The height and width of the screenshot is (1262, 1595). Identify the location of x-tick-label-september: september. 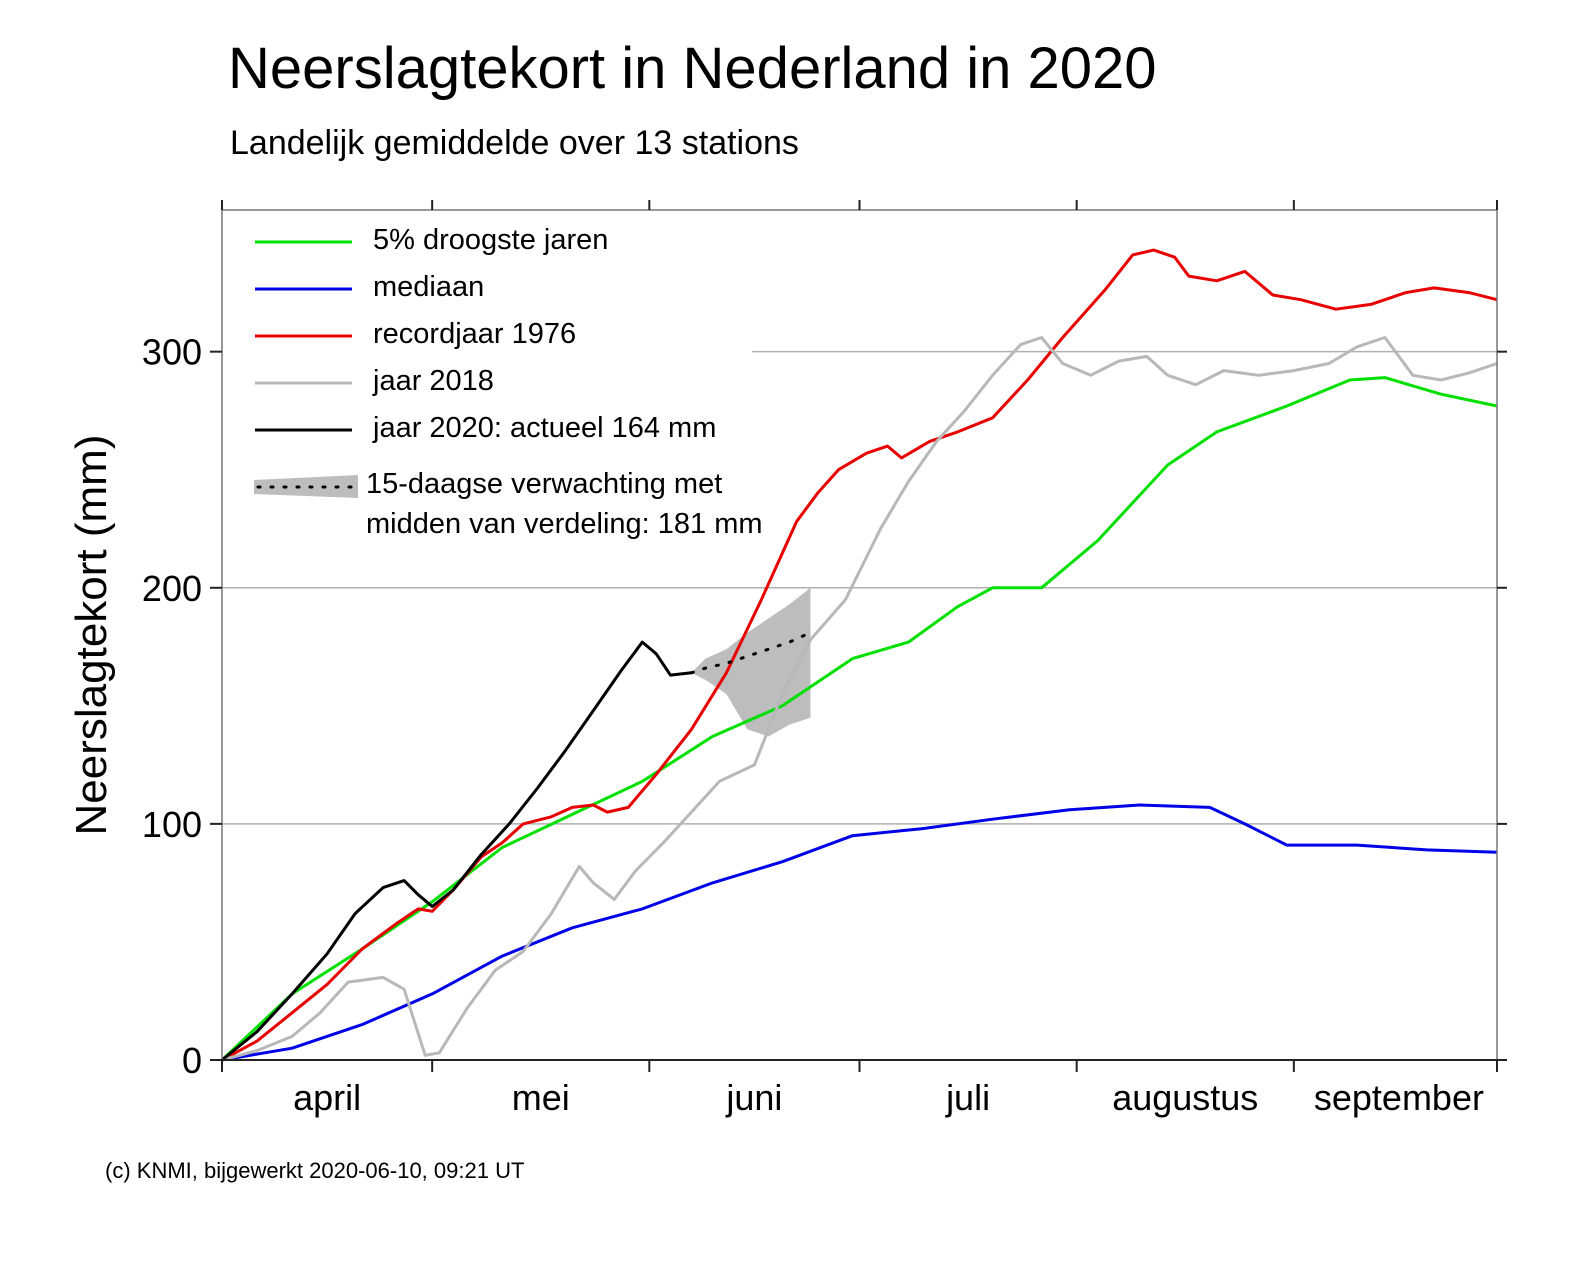
(1399, 1097).